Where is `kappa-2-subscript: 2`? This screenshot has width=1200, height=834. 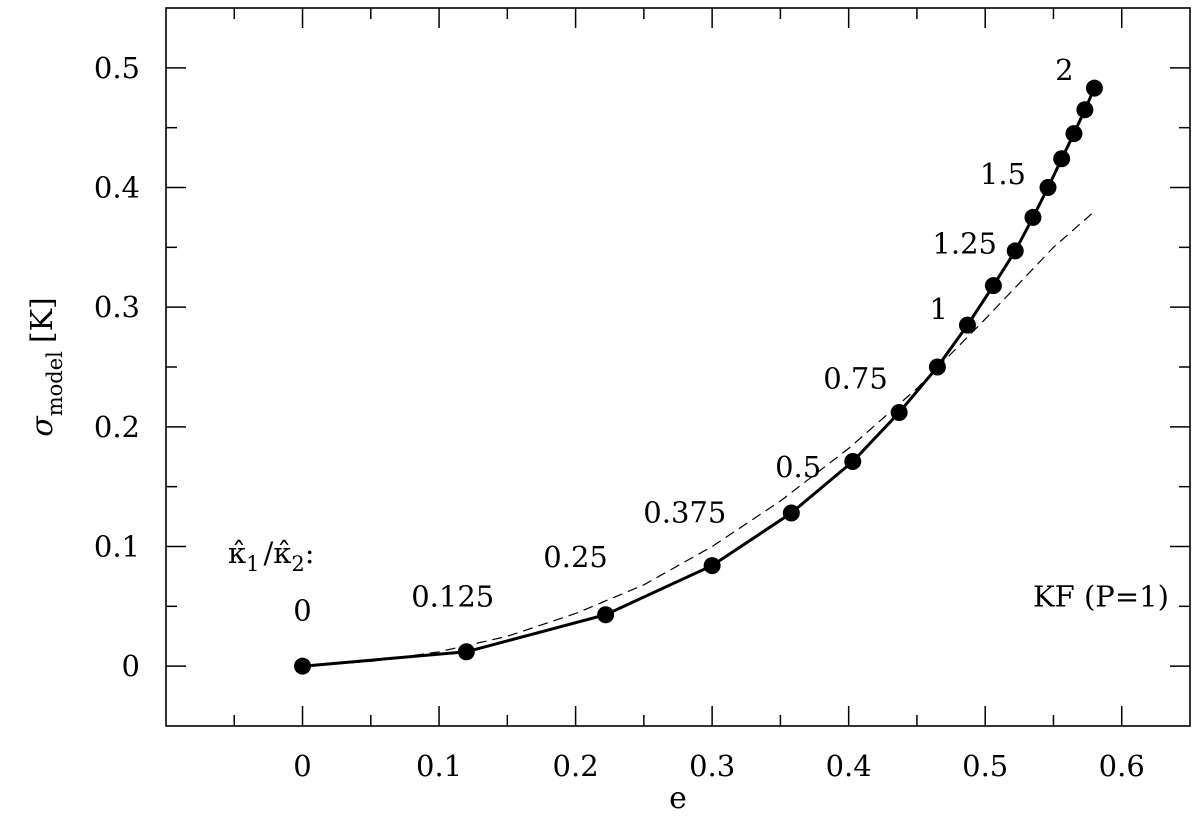
kappa-2-subscript: 2 is located at coordinates (297, 564).